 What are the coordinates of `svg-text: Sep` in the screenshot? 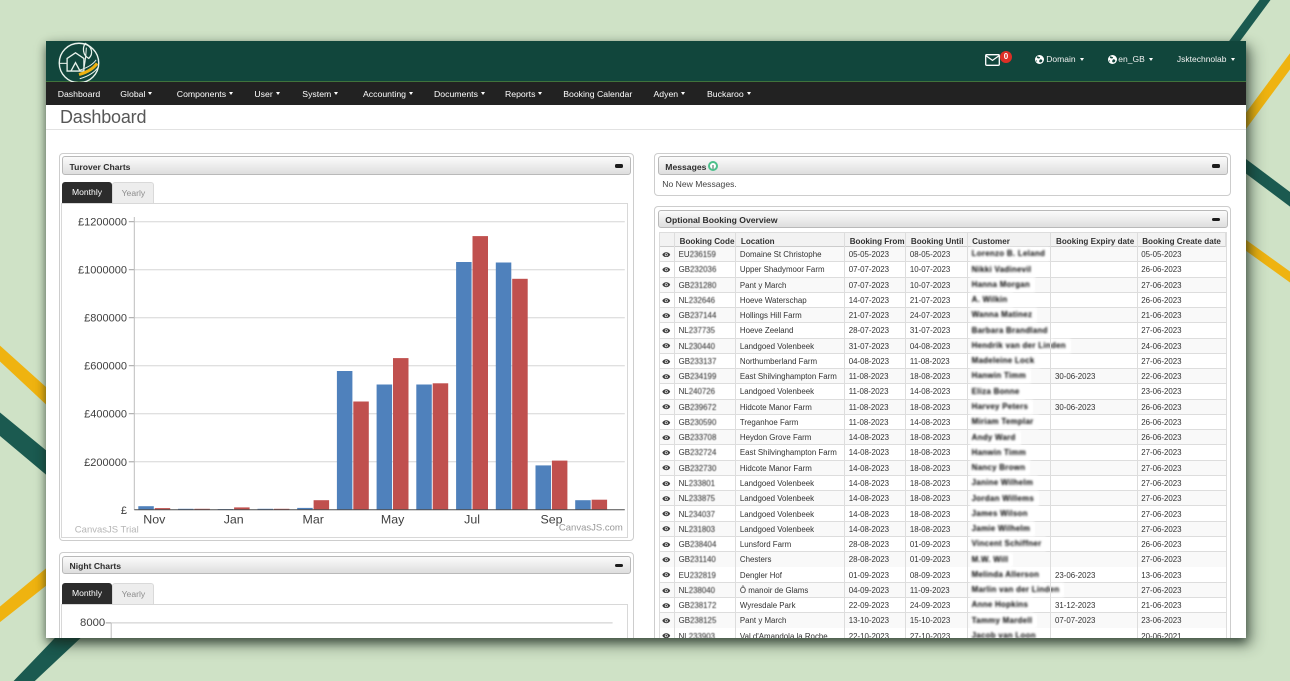 It's located at (552, 519).